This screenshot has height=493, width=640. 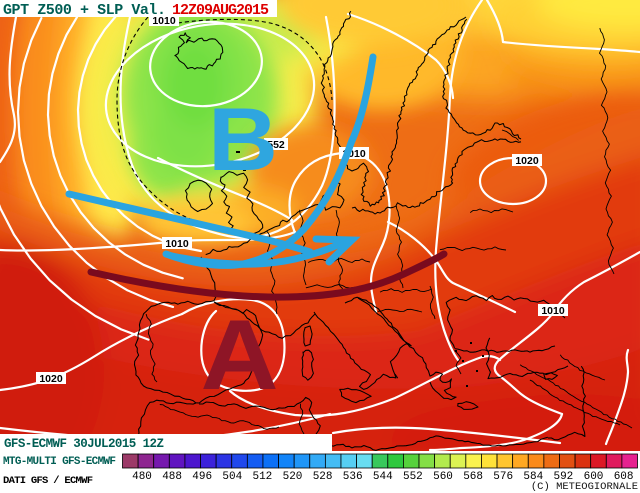 What do you see at coordinates (353, 477) in the screenshot?
I see `svg-text: 536` at bounding box center [353, 477].